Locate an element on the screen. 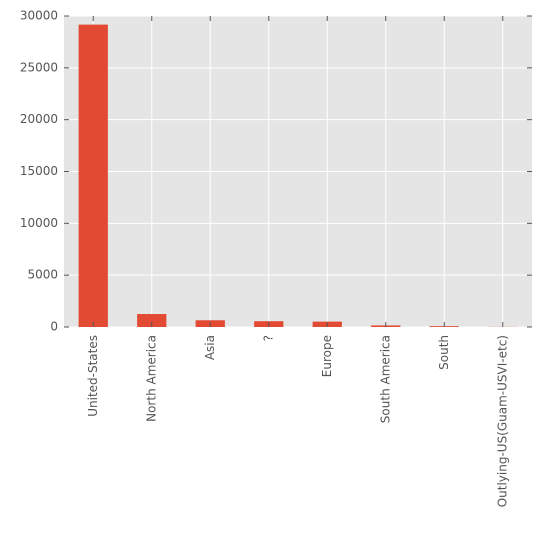  y-tick-label: 15000 is located at coordinates (39, 171).